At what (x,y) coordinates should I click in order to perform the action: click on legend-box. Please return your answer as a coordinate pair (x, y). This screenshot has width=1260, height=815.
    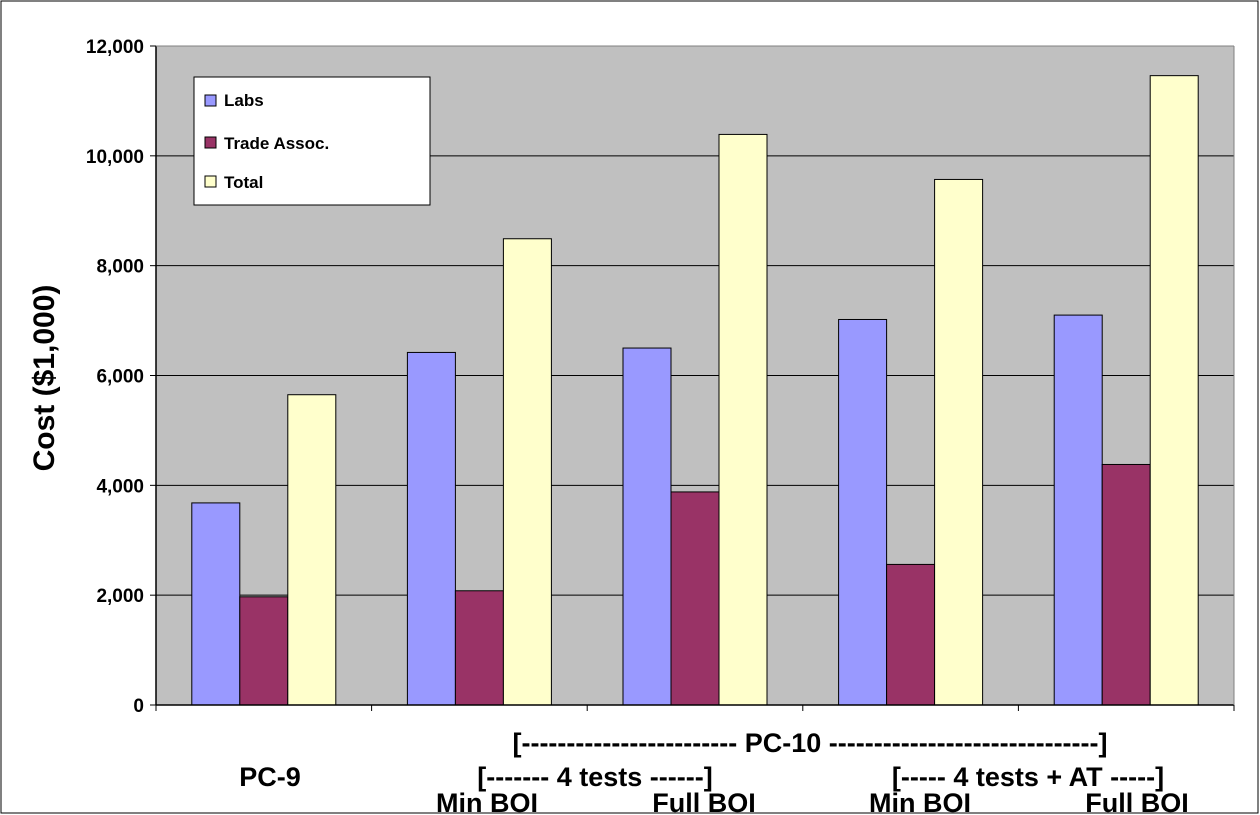
    Looking at the image, I should click on (312, 141).